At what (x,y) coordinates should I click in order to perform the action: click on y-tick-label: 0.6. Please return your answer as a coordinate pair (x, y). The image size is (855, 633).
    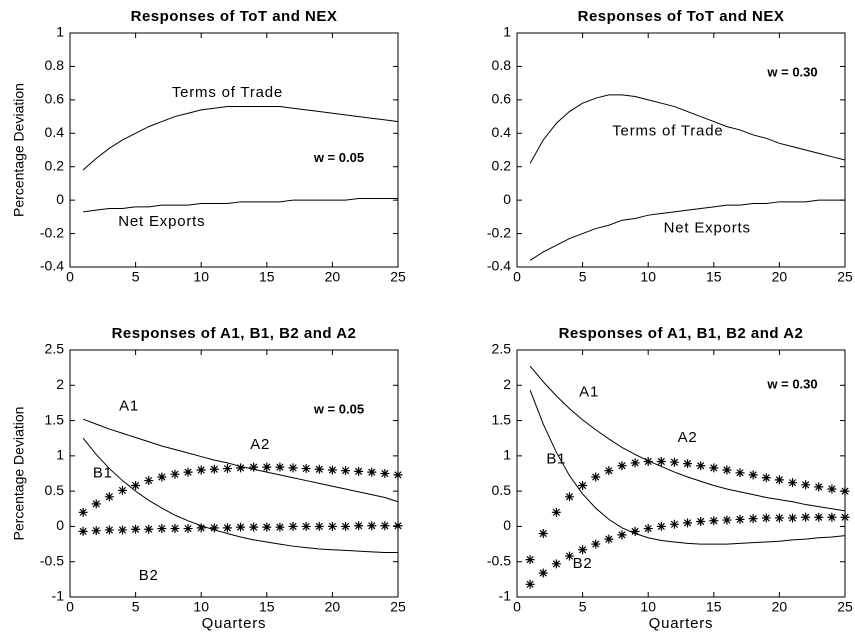
    Looking at the image, I should click on (55, 99).